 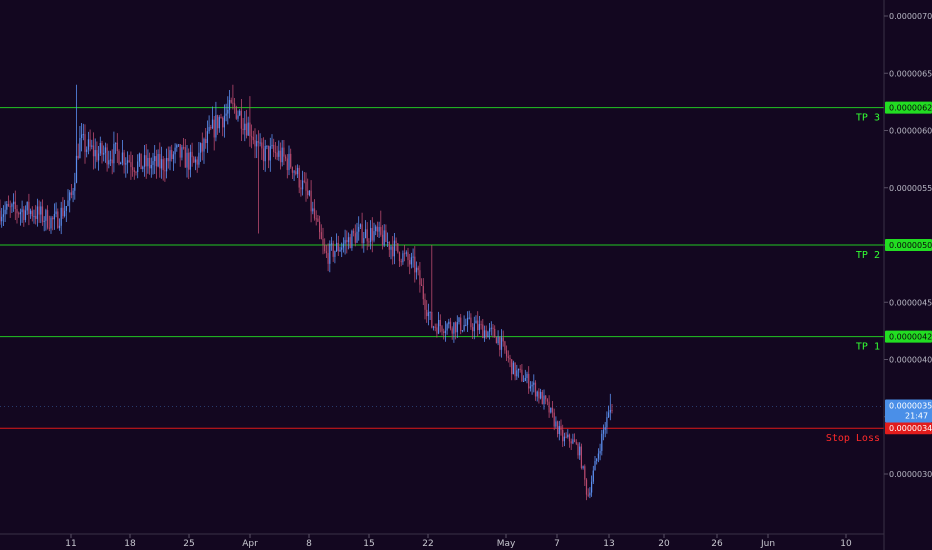 I want to click on price-tag, so click(x=908, y=428).